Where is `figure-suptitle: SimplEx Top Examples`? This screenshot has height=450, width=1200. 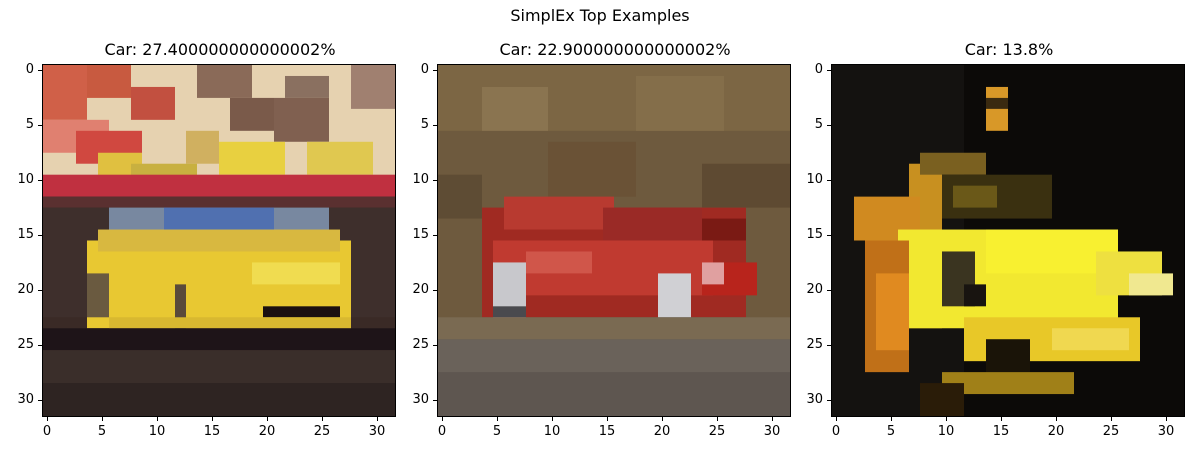
figure-suptitle: SimplEx Top Examples is located at coordinates (600, 15).